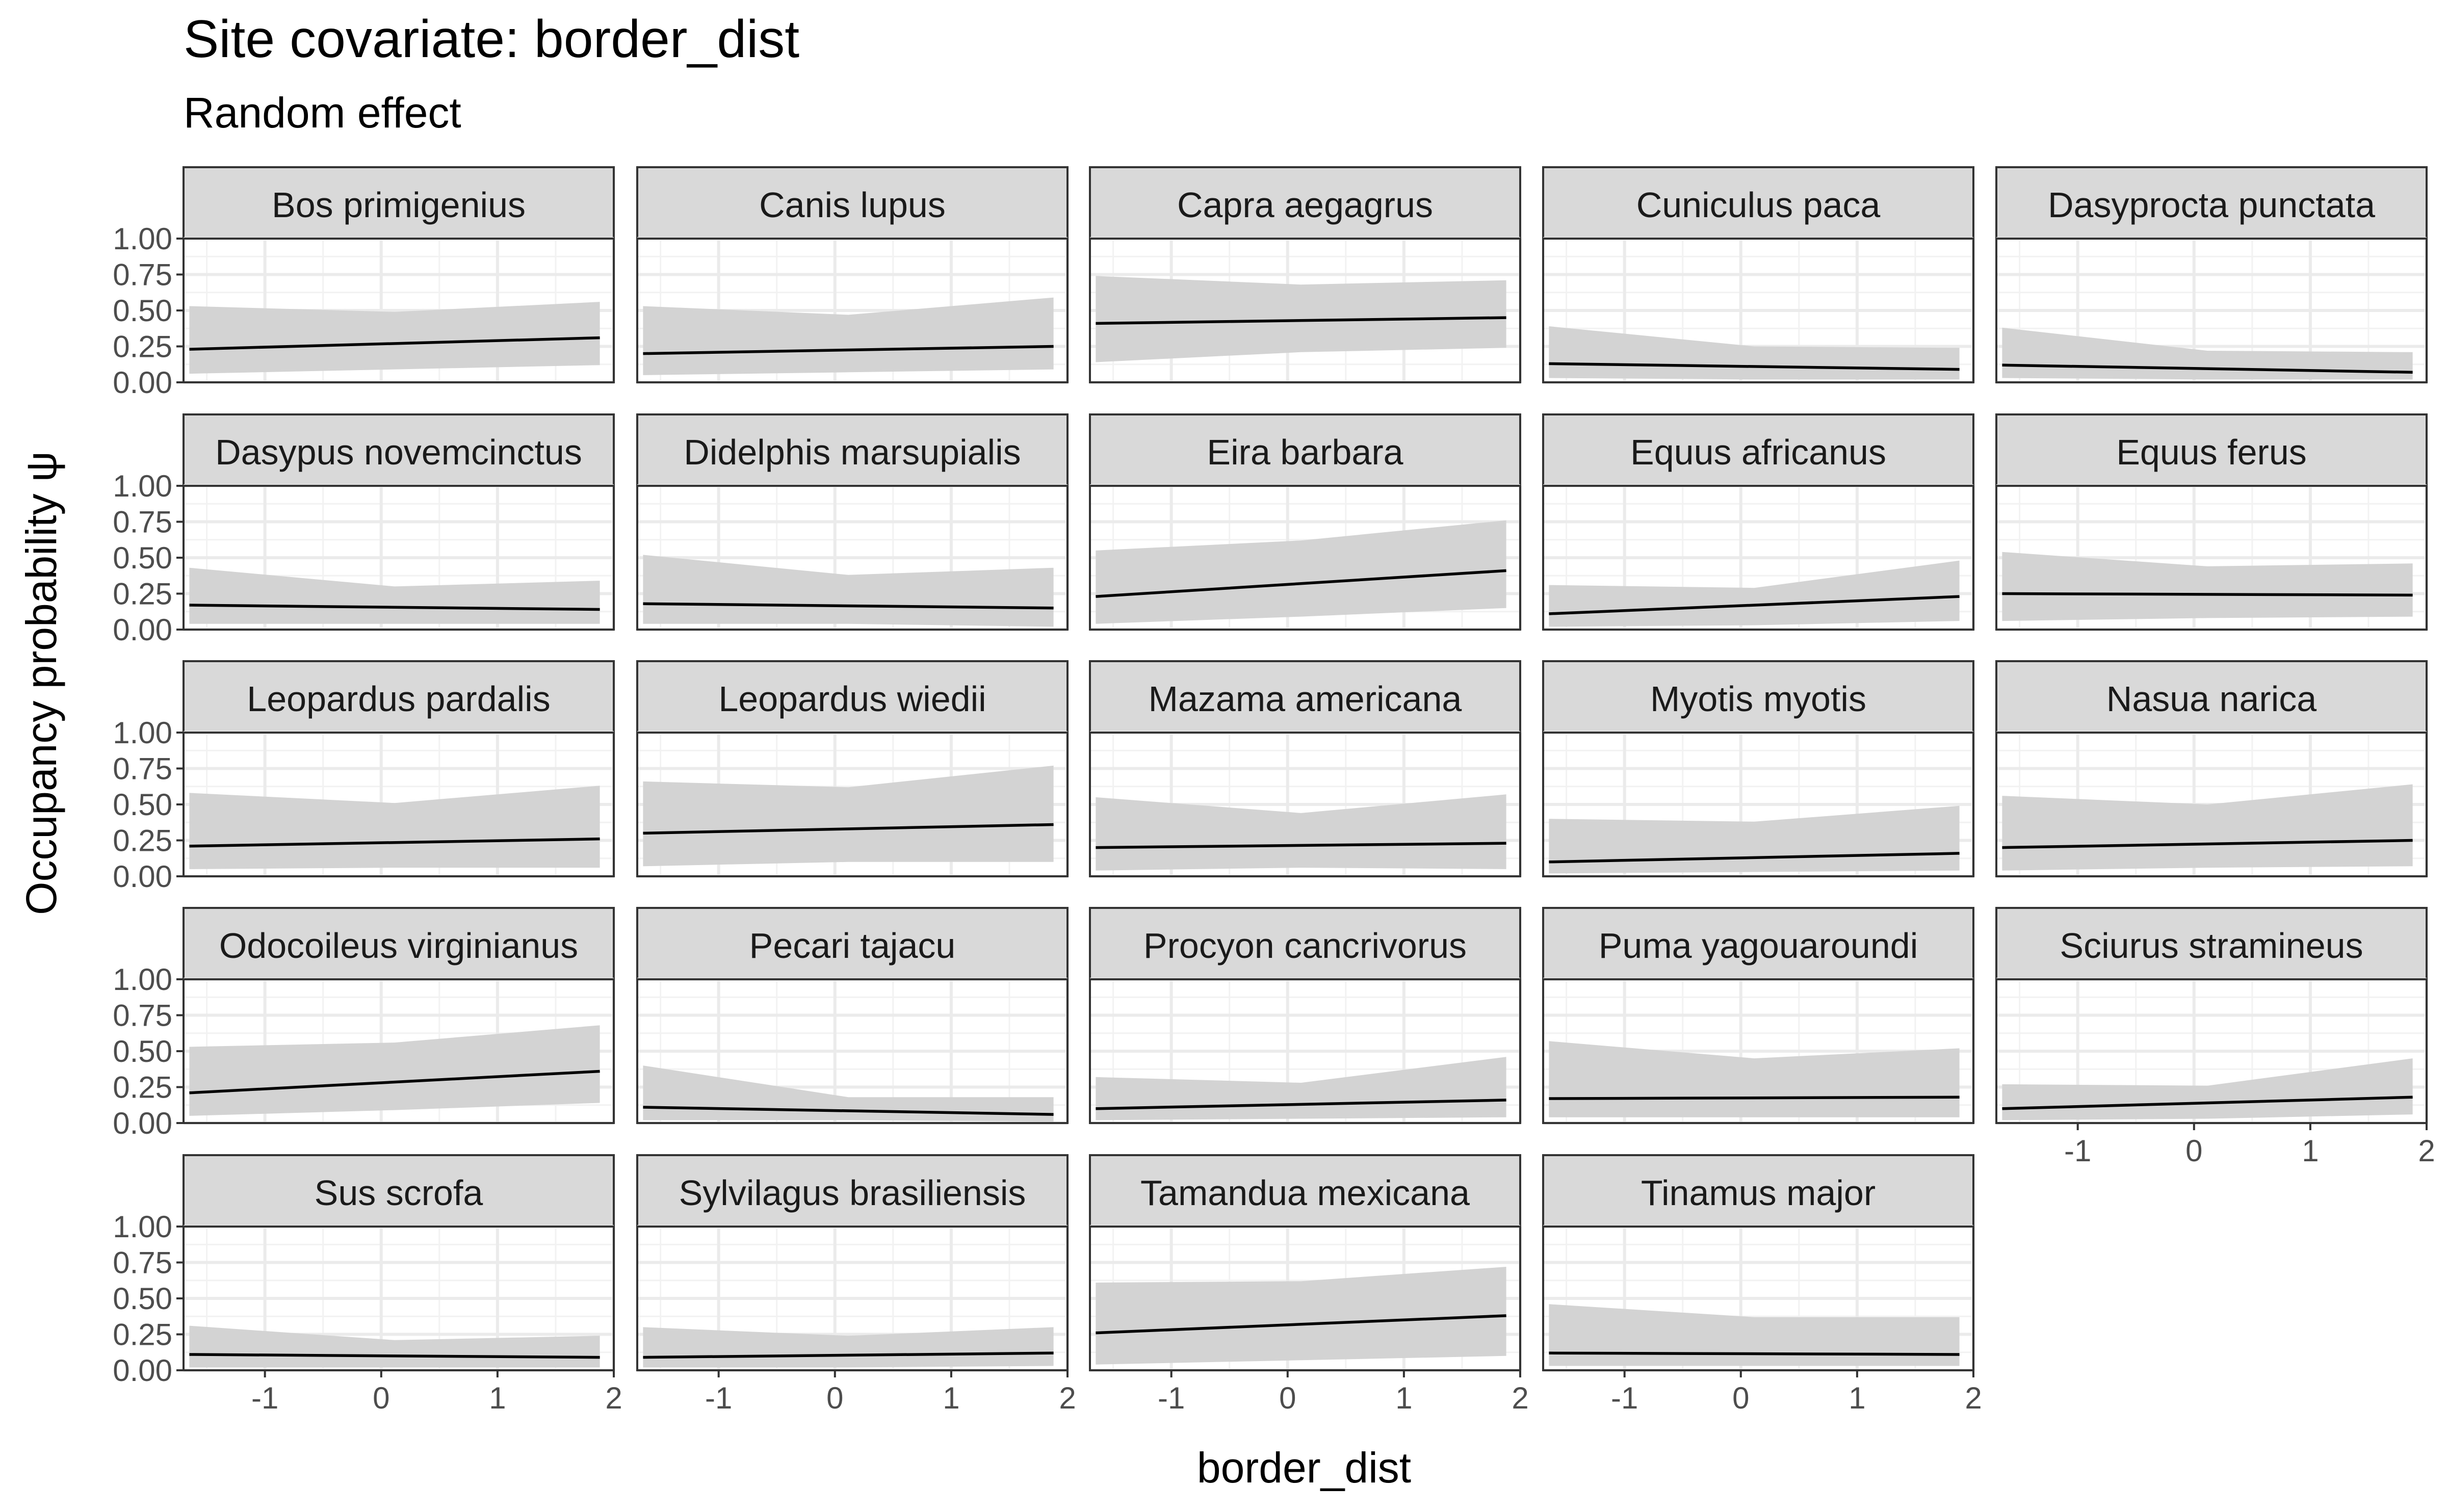  I want to click on facet-strip-label: Dasyprocta punctata, so click(2211, 205).